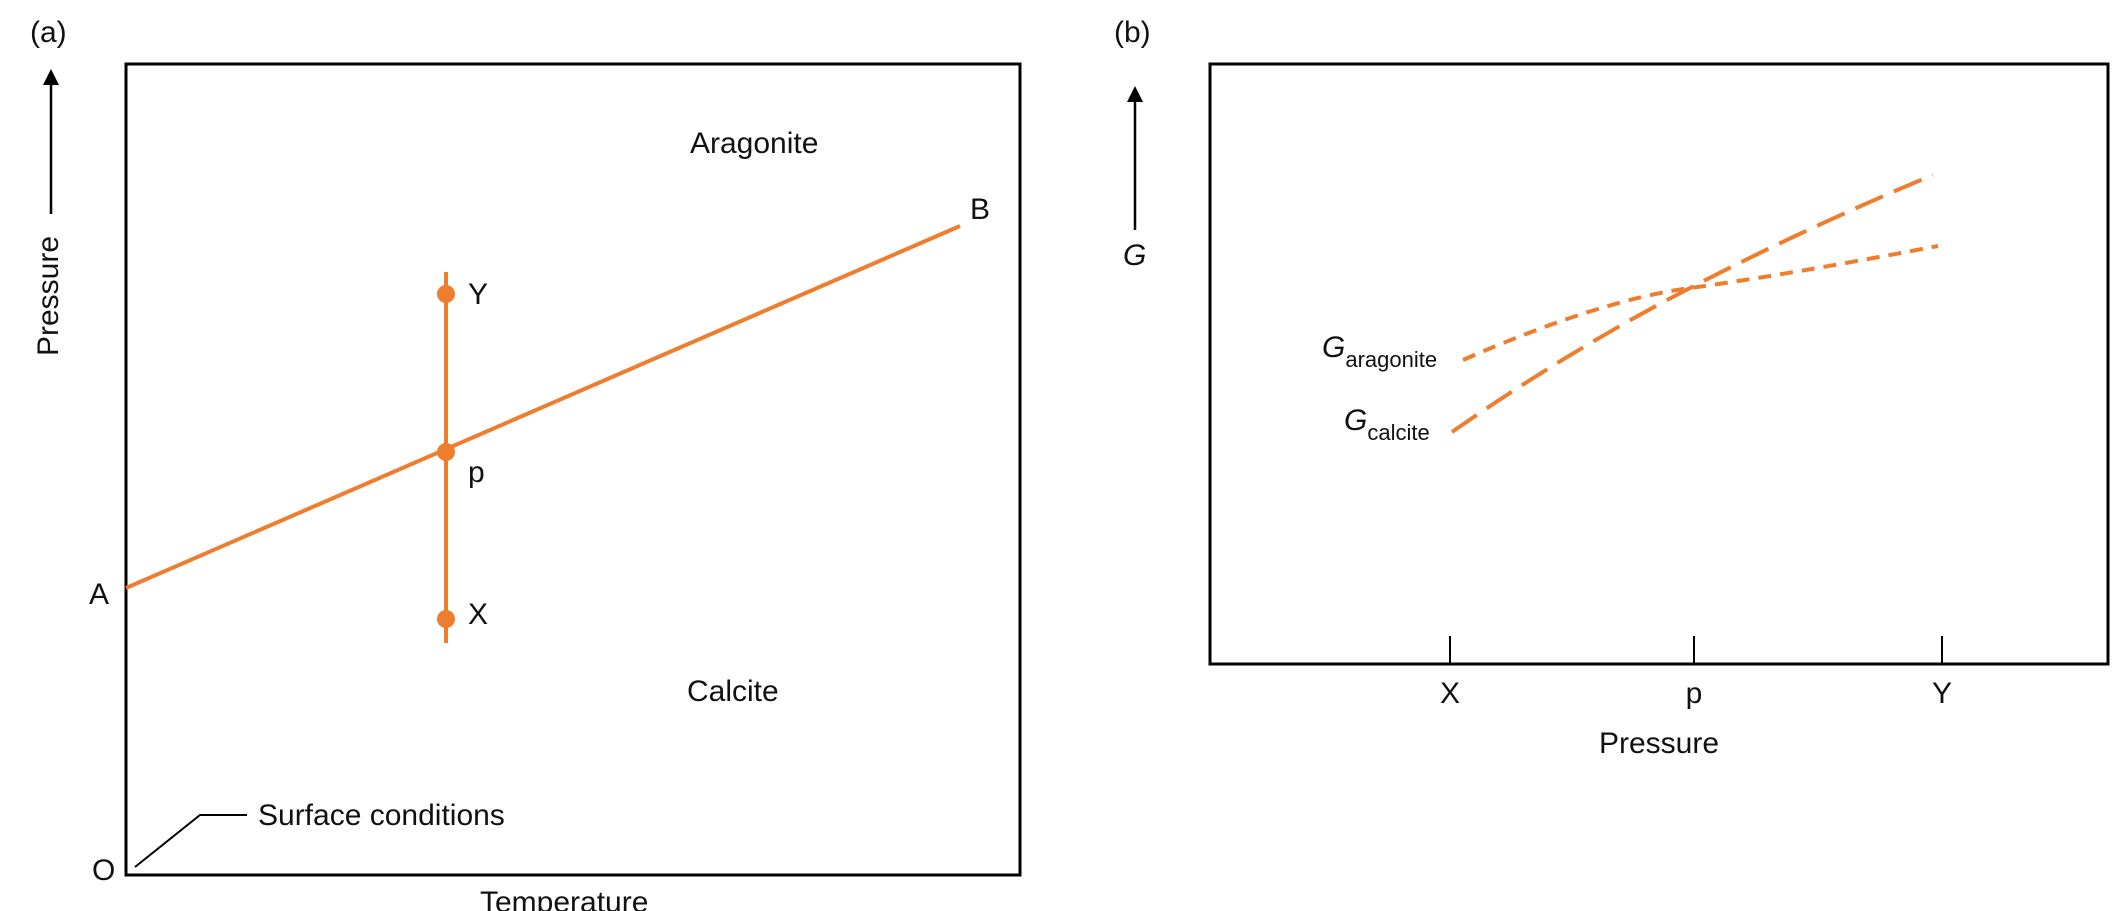 This screenshot has width=2126, height=911. I want to click on tick-x-label: X, so click(1450, 693).